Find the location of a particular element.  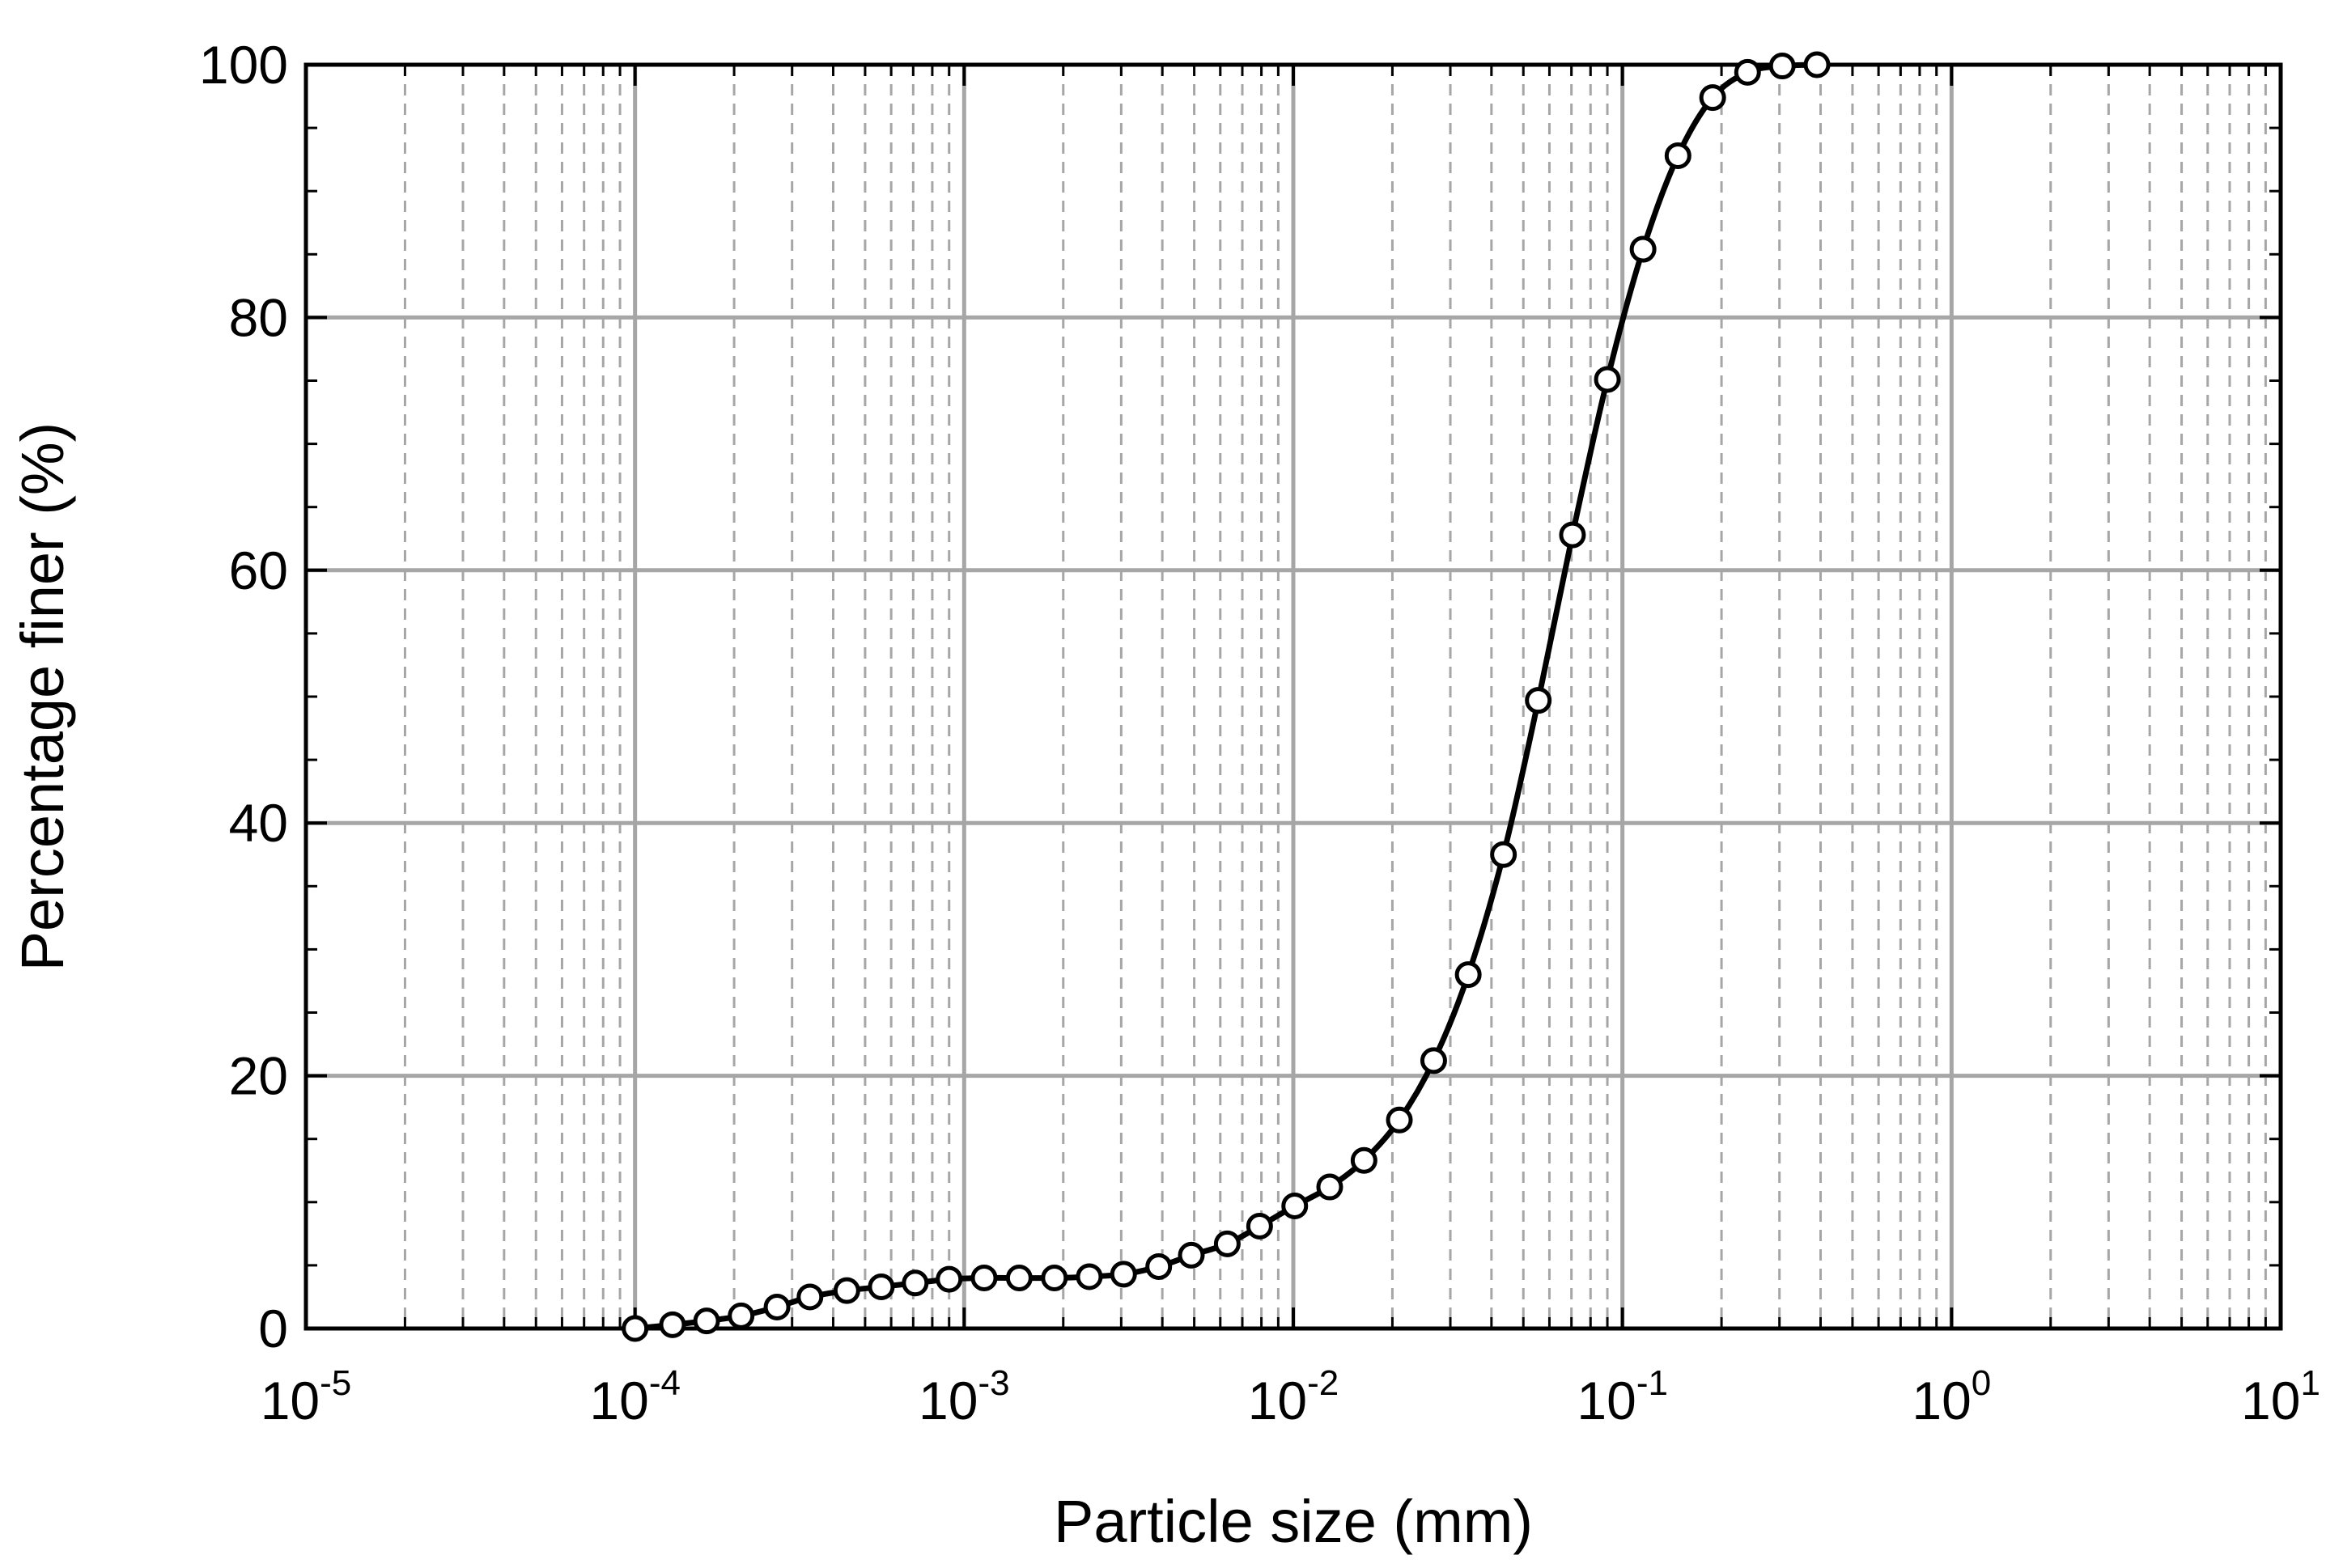

x-axis-title: Particle size (mm) is located at coordinates (1293, 1522).